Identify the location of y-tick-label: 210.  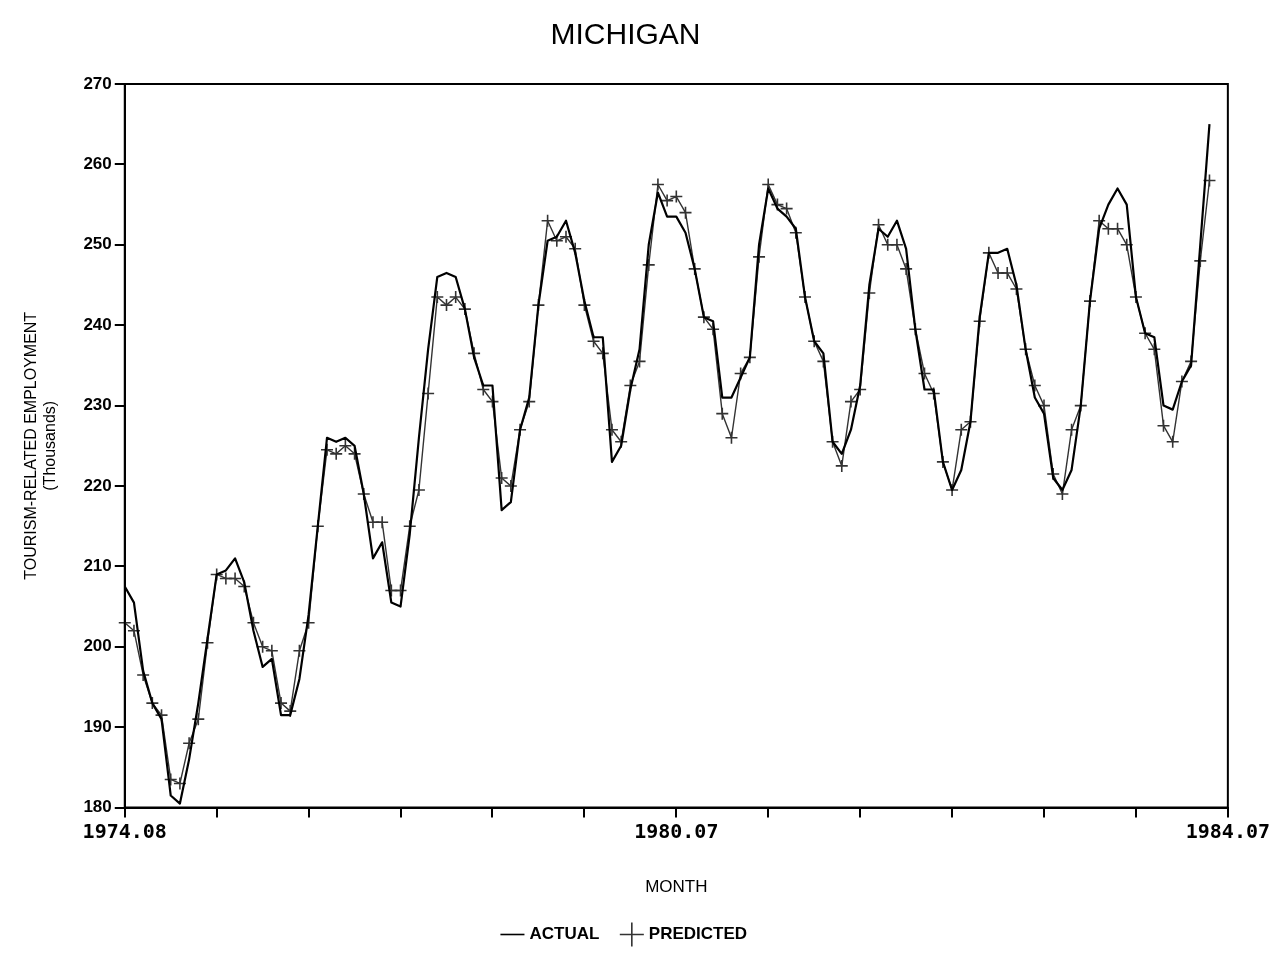
(97, 566).